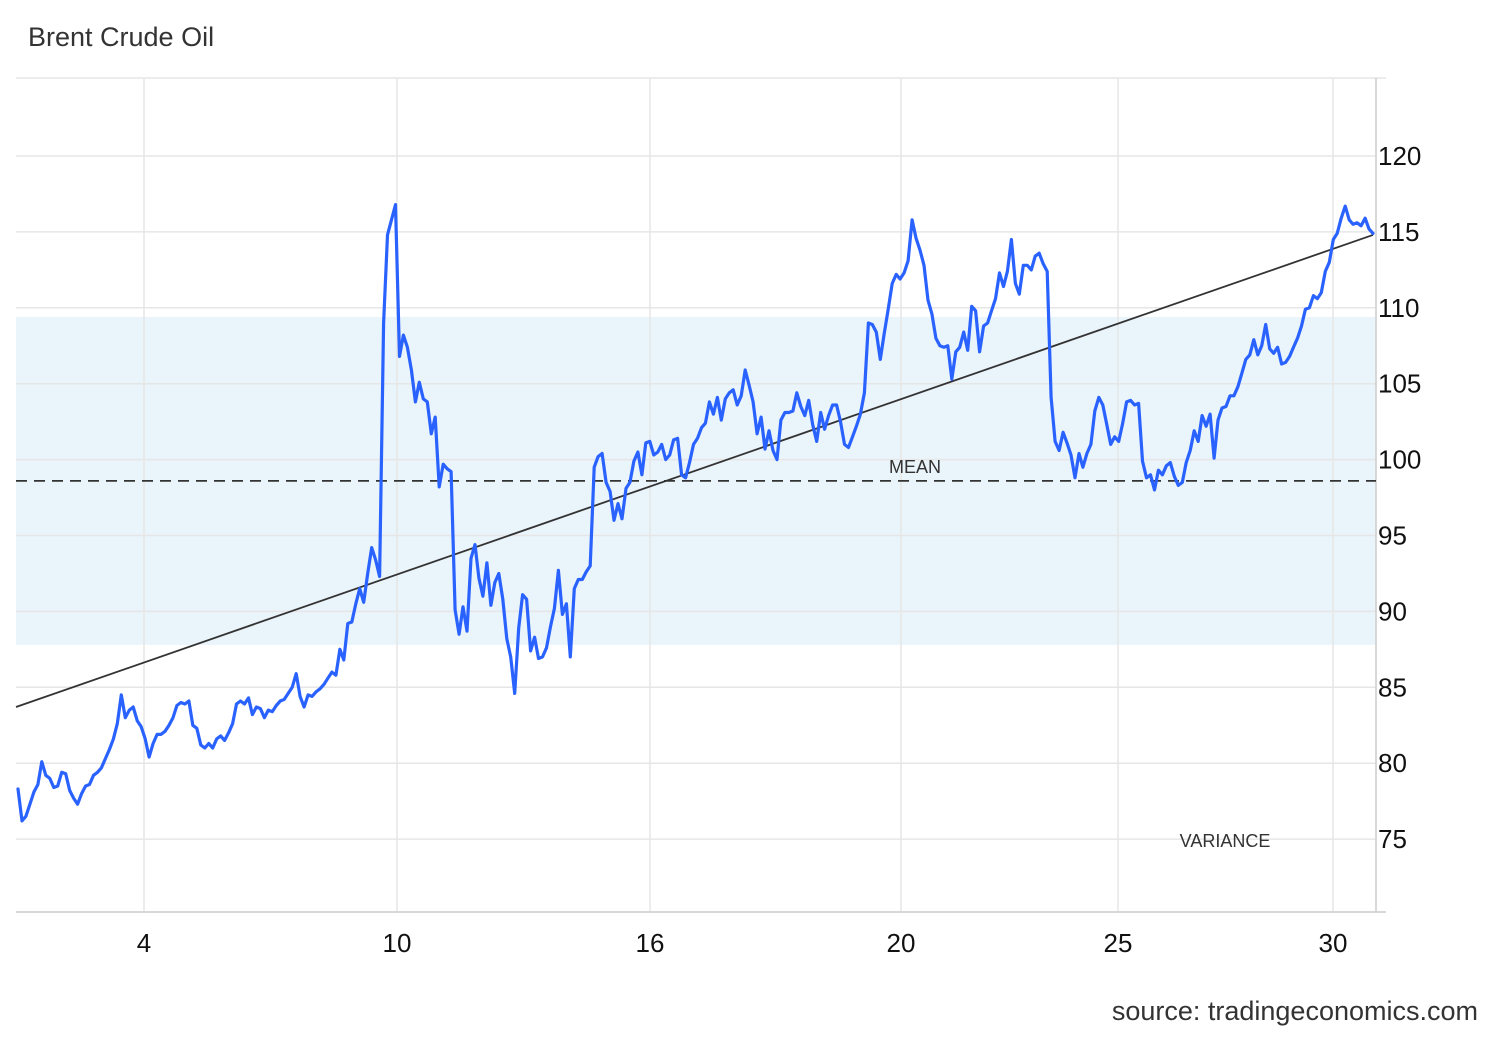 This screenshot has width=1500, height=1040. I want to click on y-tick-label: 90, so click(1392, 611).